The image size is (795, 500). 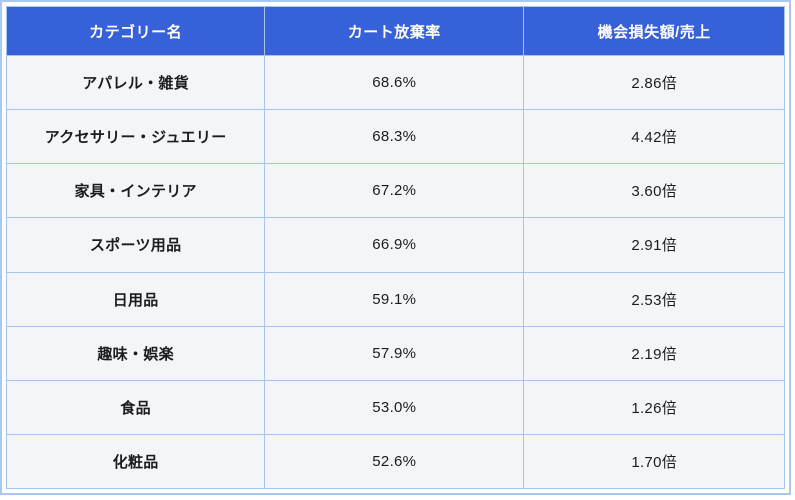 I want to click on header-row: カテゴリー名 カート放棄率 機会損失額/売上, so click(x=395, y=31).